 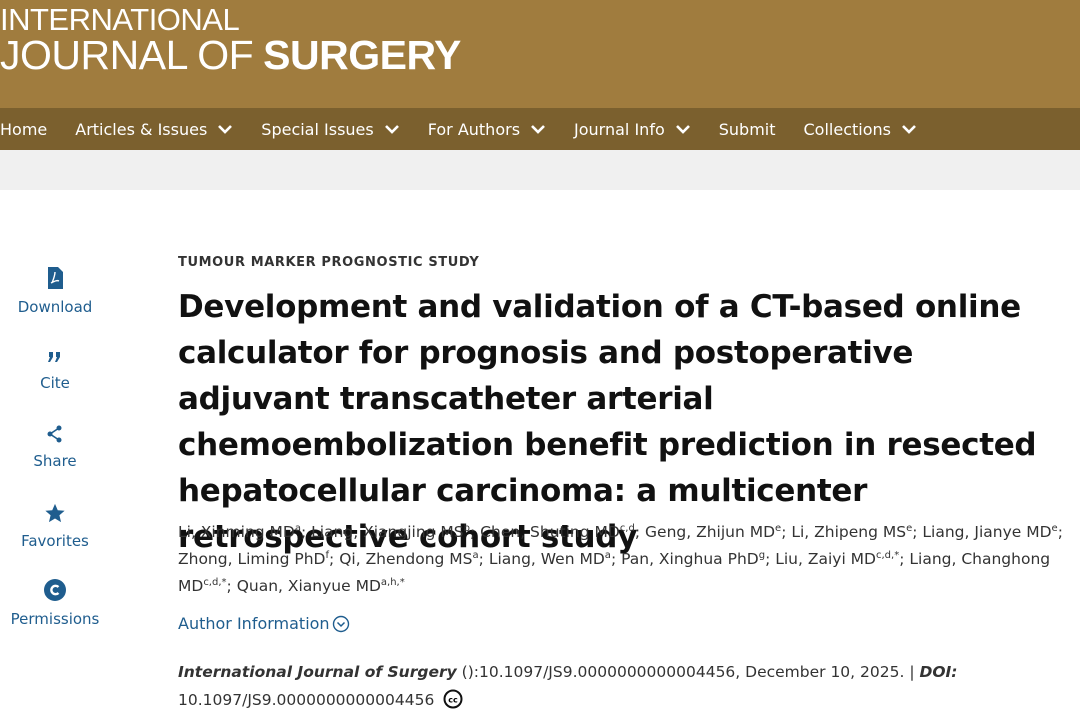 I want to click on author-name: Geng, Zhijun MD, so click(x=710, y=532).